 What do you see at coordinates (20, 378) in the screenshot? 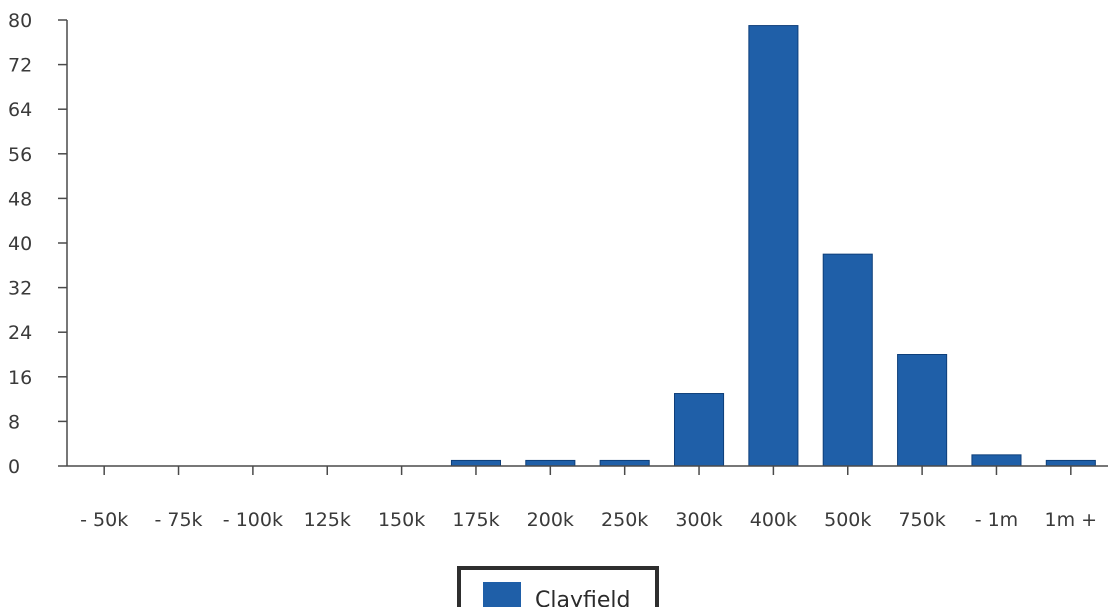
I see `y-tick-label: 16` at bounding box center [20, 378].